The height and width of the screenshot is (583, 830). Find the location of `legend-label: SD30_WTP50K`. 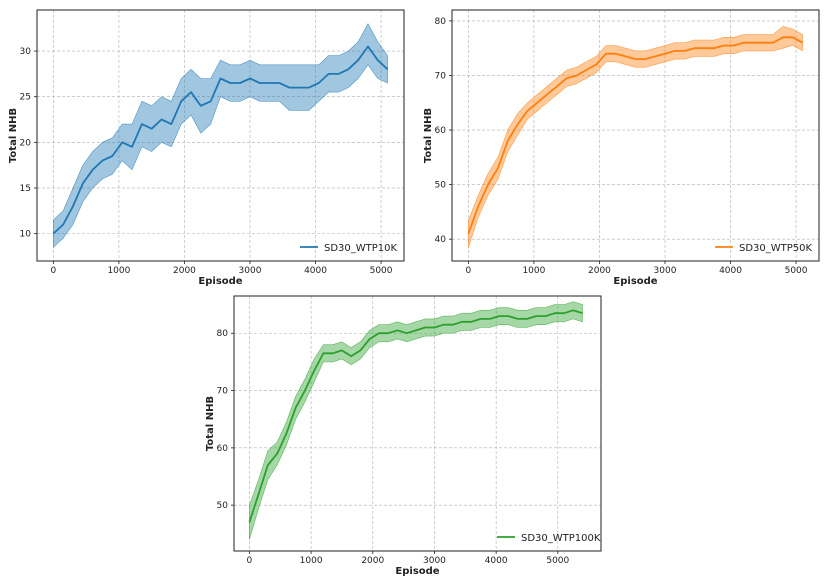

legend-label: SD30_WTP50K is located at coordinates (776, 248).